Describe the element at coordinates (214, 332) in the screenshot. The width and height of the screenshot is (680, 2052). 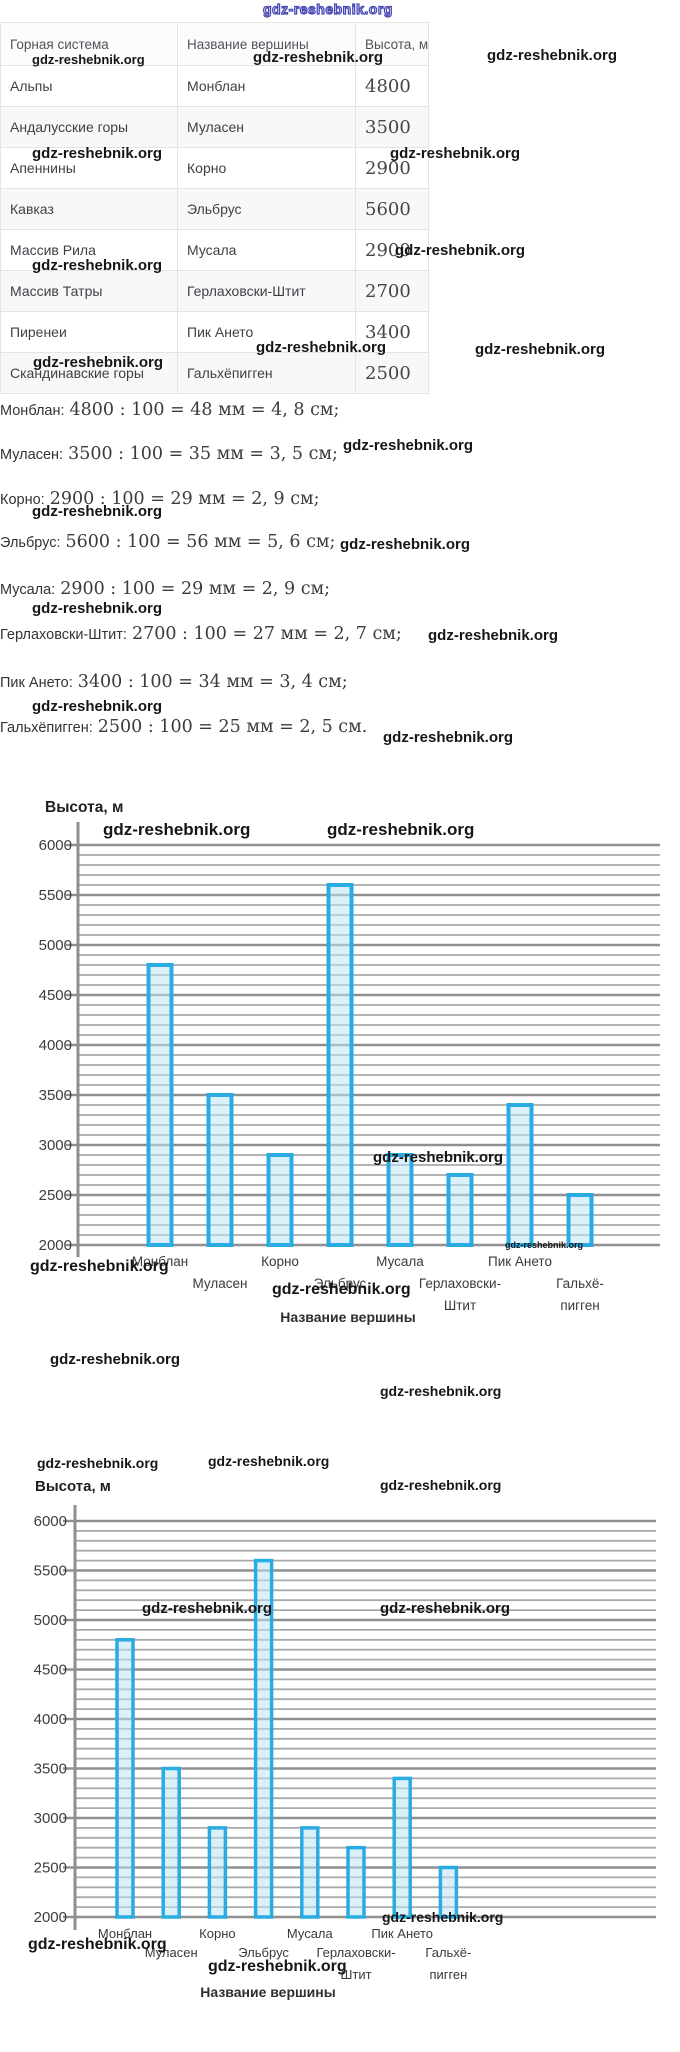
I see `table-row: Пиренеи Пик Ането 3400` at that location.